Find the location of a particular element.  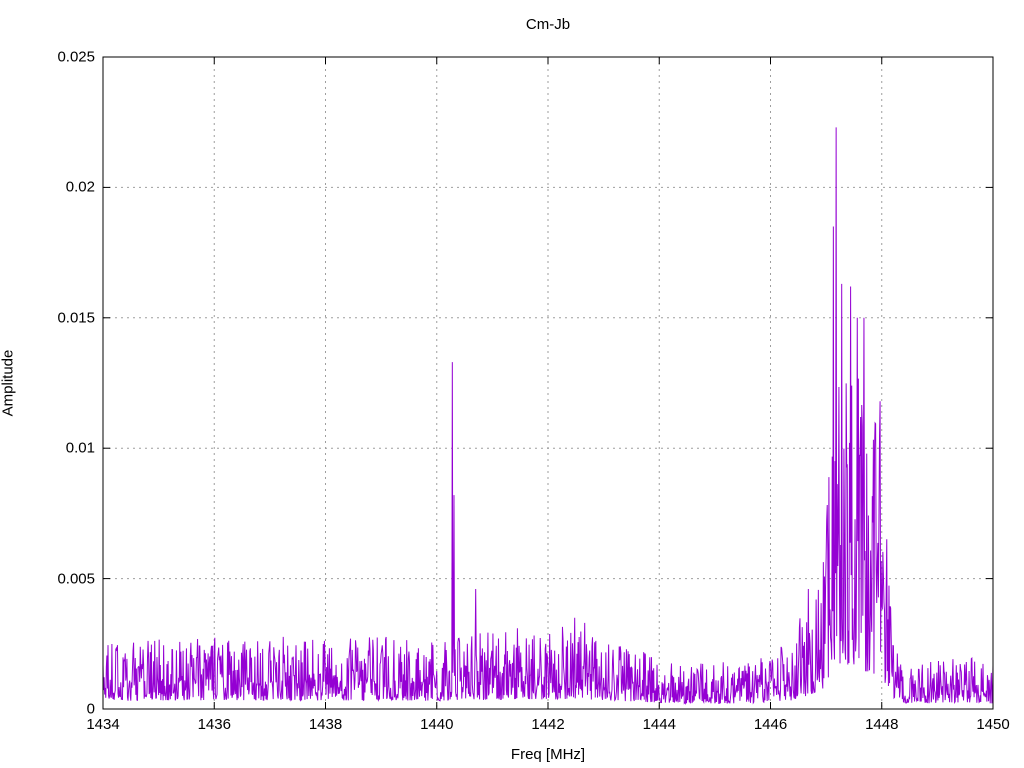

y-tick-label: 0.015 is located at coordinates (76, 318).